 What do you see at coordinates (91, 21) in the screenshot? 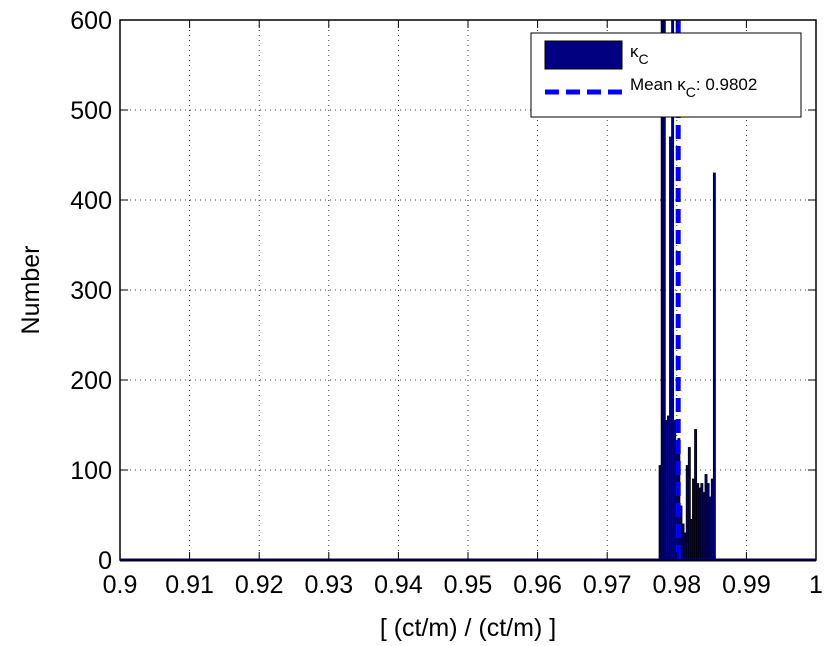
I see `y-tick-label: 600` at bounding box center [91, 21].